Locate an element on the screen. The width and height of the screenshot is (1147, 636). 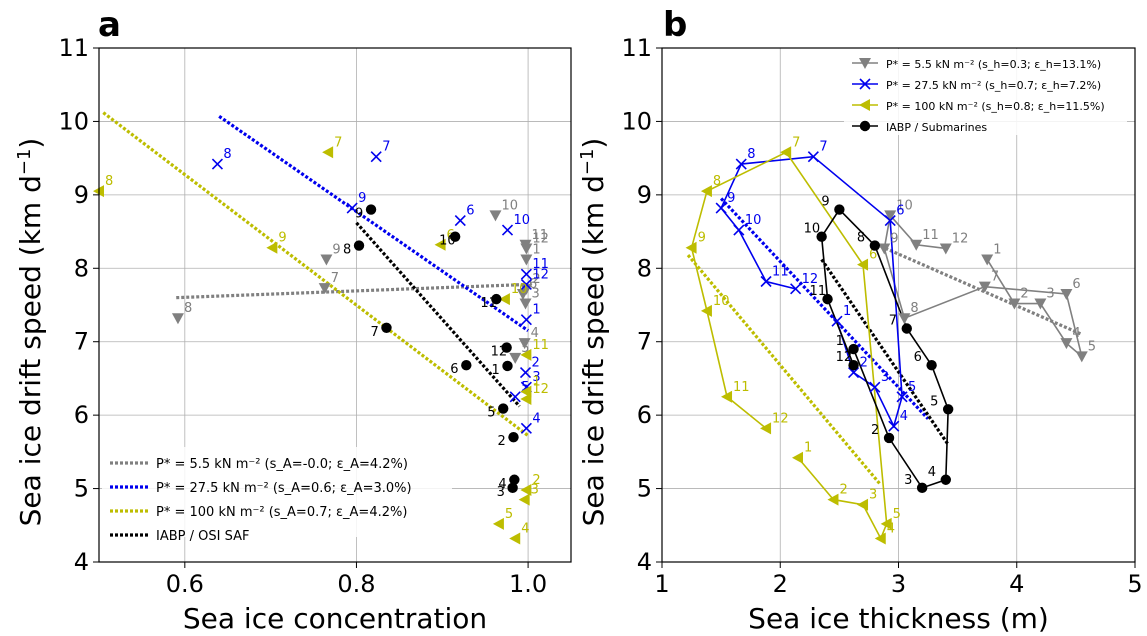
y-tick-label: 9 is located at coordinates (644, 195).